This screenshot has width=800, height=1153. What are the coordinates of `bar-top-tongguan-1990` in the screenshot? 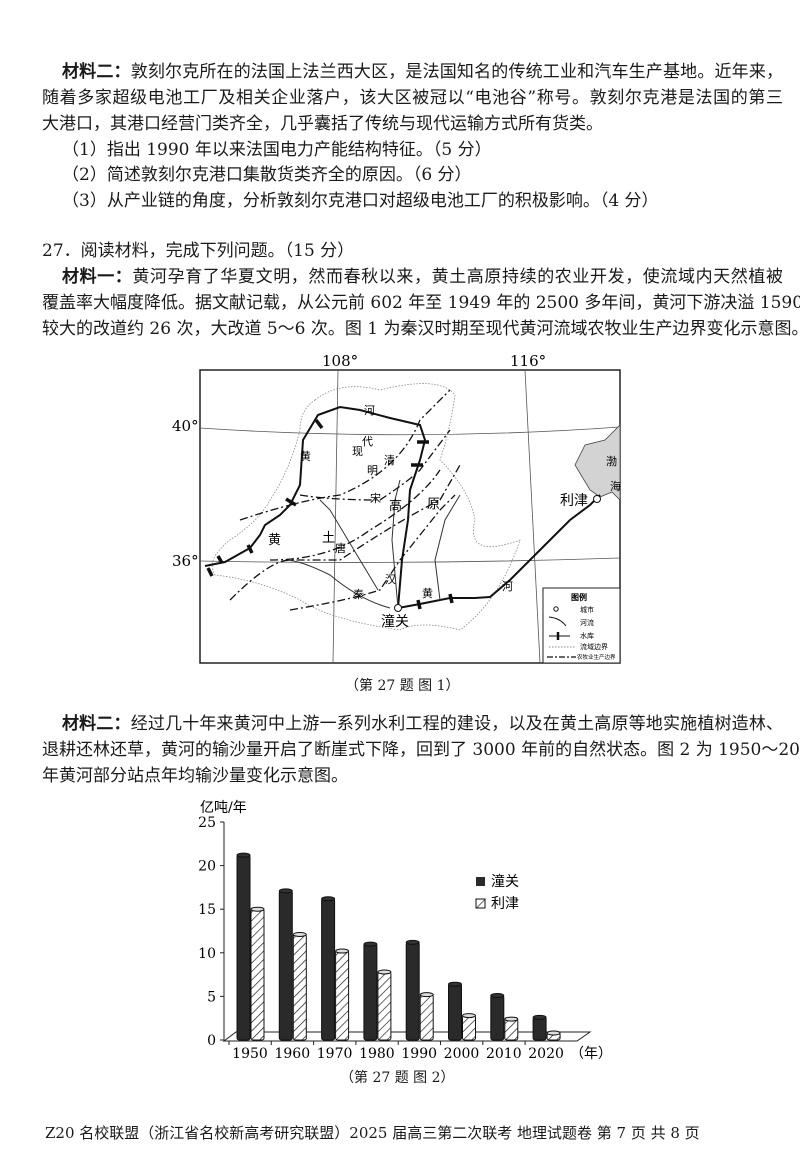 It's located at (412, 942).